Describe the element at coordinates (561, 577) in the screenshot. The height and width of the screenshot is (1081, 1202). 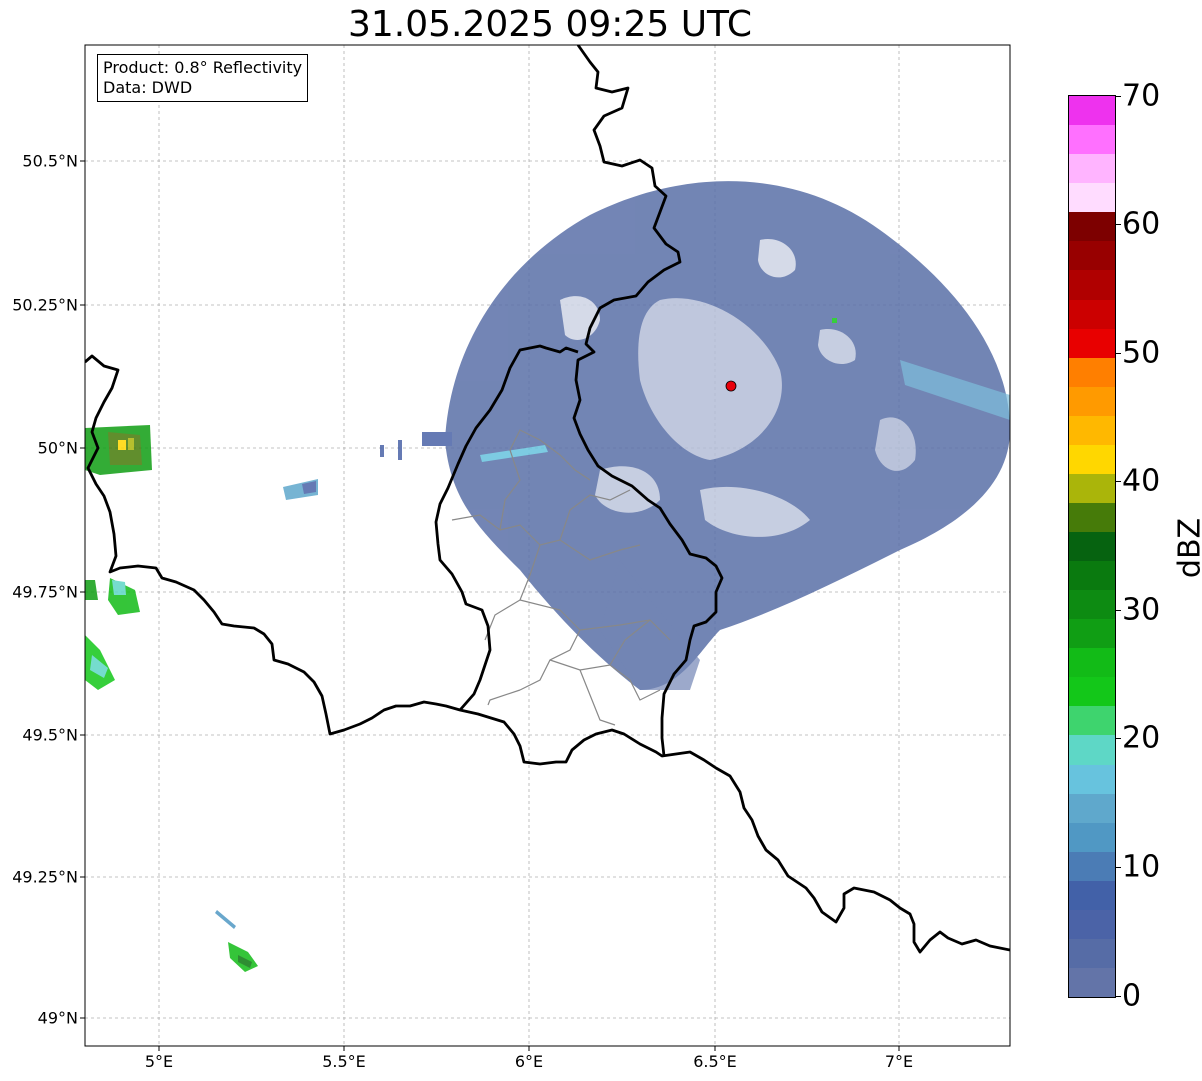
I see `internal-borders` at that location.